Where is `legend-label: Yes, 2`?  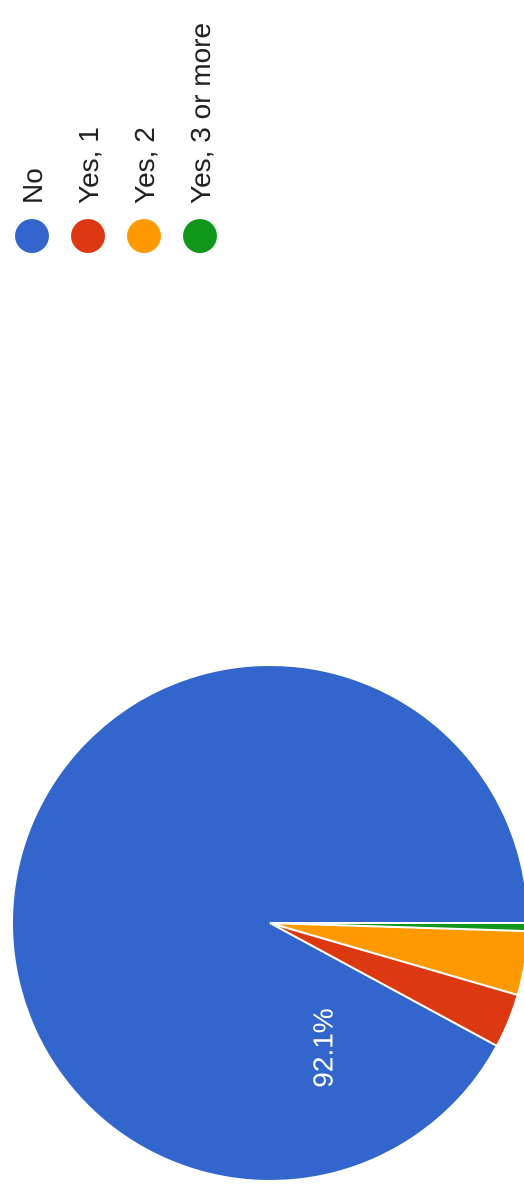 legend-label: Yes, 2 is located at coordinates (144, 165).